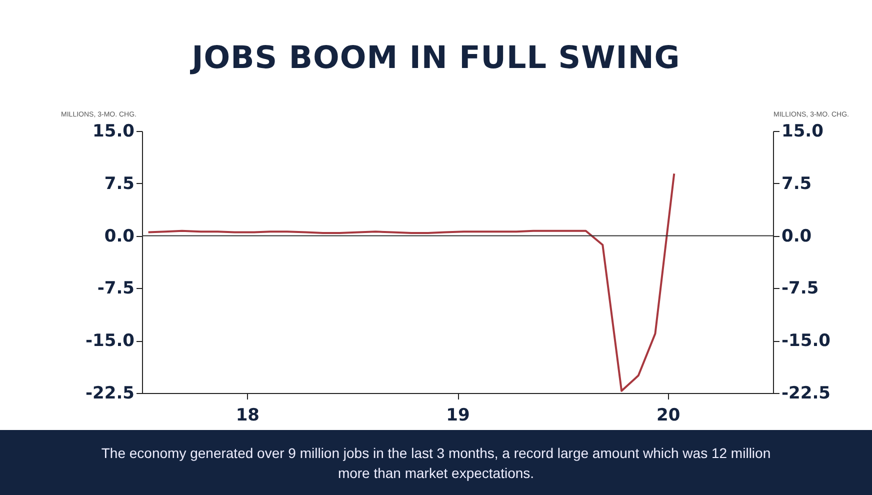  What do you see at coordinates (458, 416) in the screenshot?
I see `x-tick-label: 19` at bounding box center [458, 416].